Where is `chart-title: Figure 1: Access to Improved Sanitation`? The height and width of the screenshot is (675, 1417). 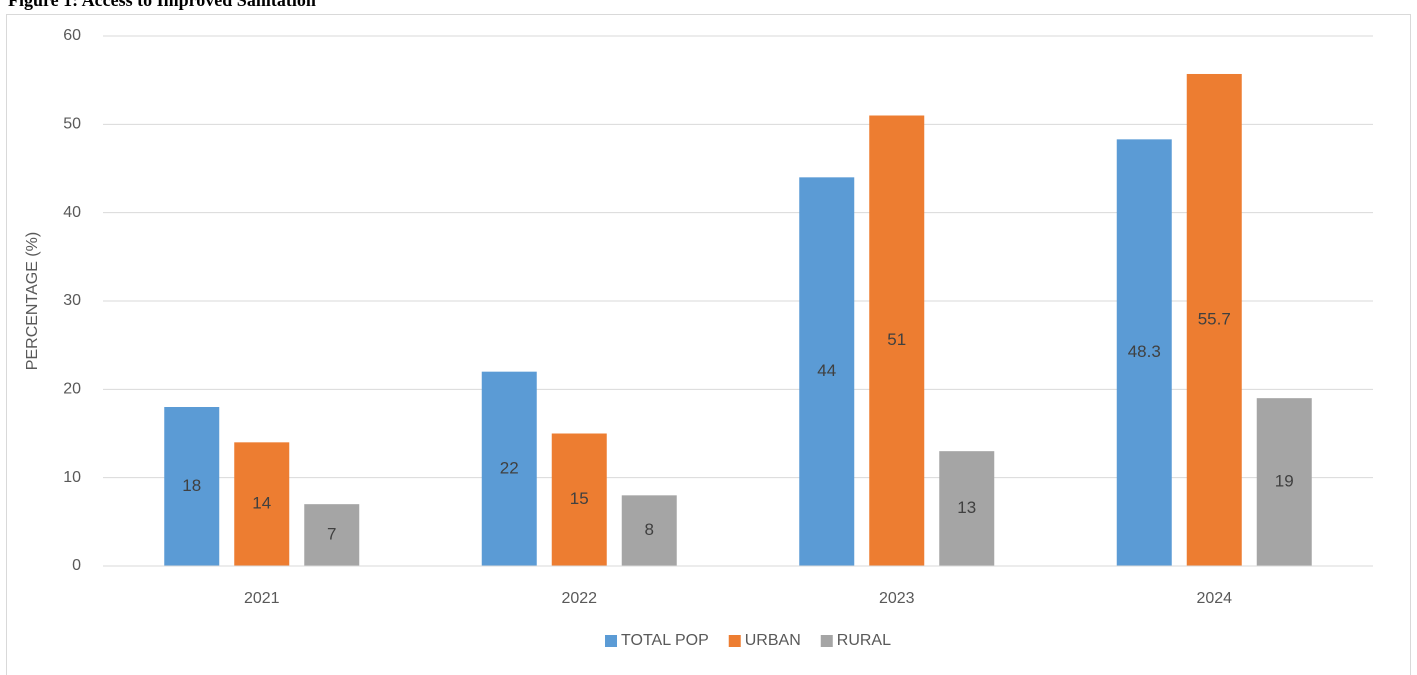 chart-title: Figure 1: Access to Improved Sanitation is located at coordinates (162, 5).